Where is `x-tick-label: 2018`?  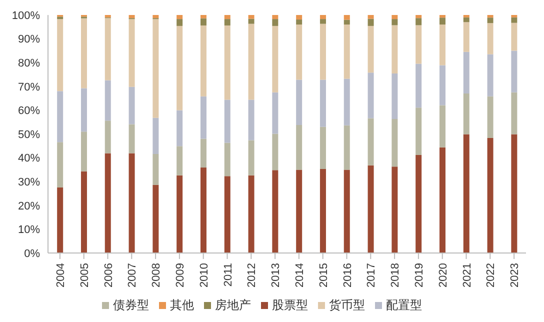 x-tick-label: 2018 is located at coordinates (396, 275).